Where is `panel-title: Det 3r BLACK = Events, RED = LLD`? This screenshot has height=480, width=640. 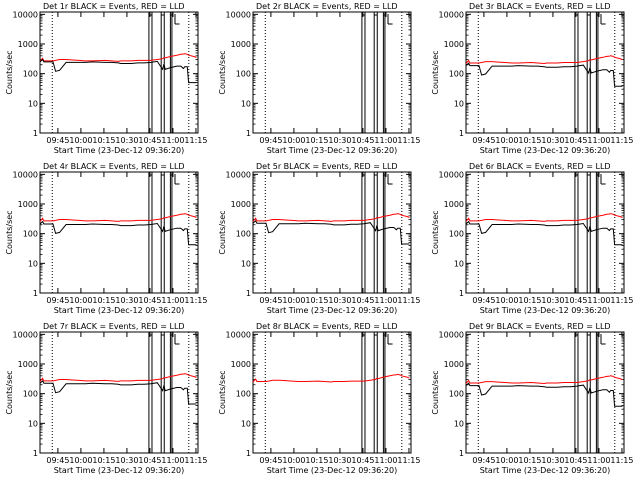 panel-title: Det 3r BLACK = Events, RED = LLD is located at coordinates (540, 6).